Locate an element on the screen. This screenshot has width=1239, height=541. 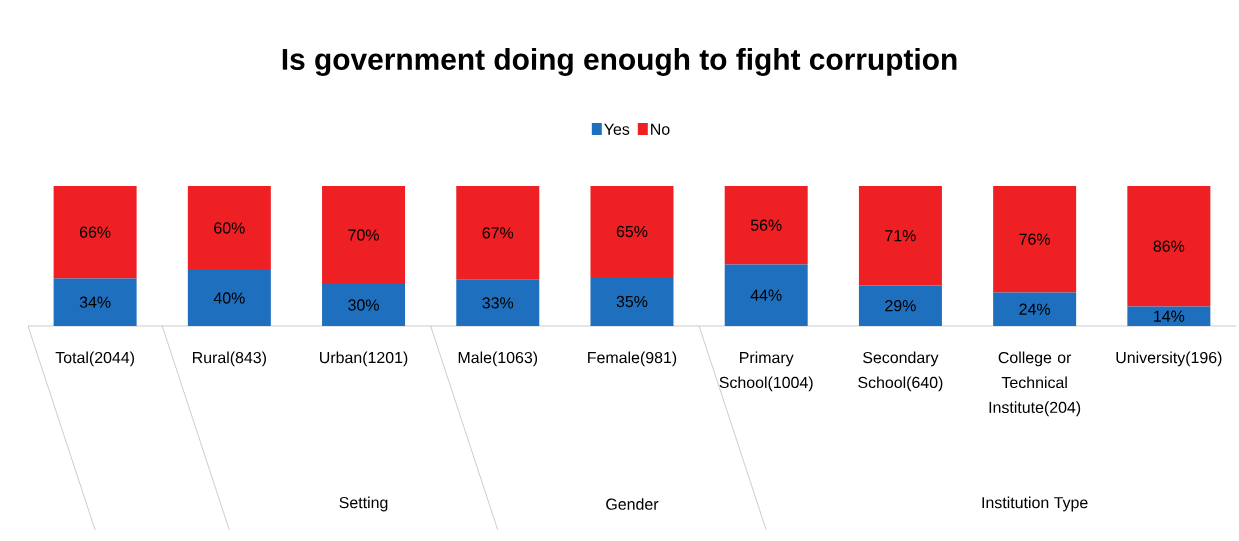
data-label: 40% is located at coordinates (229, 298).